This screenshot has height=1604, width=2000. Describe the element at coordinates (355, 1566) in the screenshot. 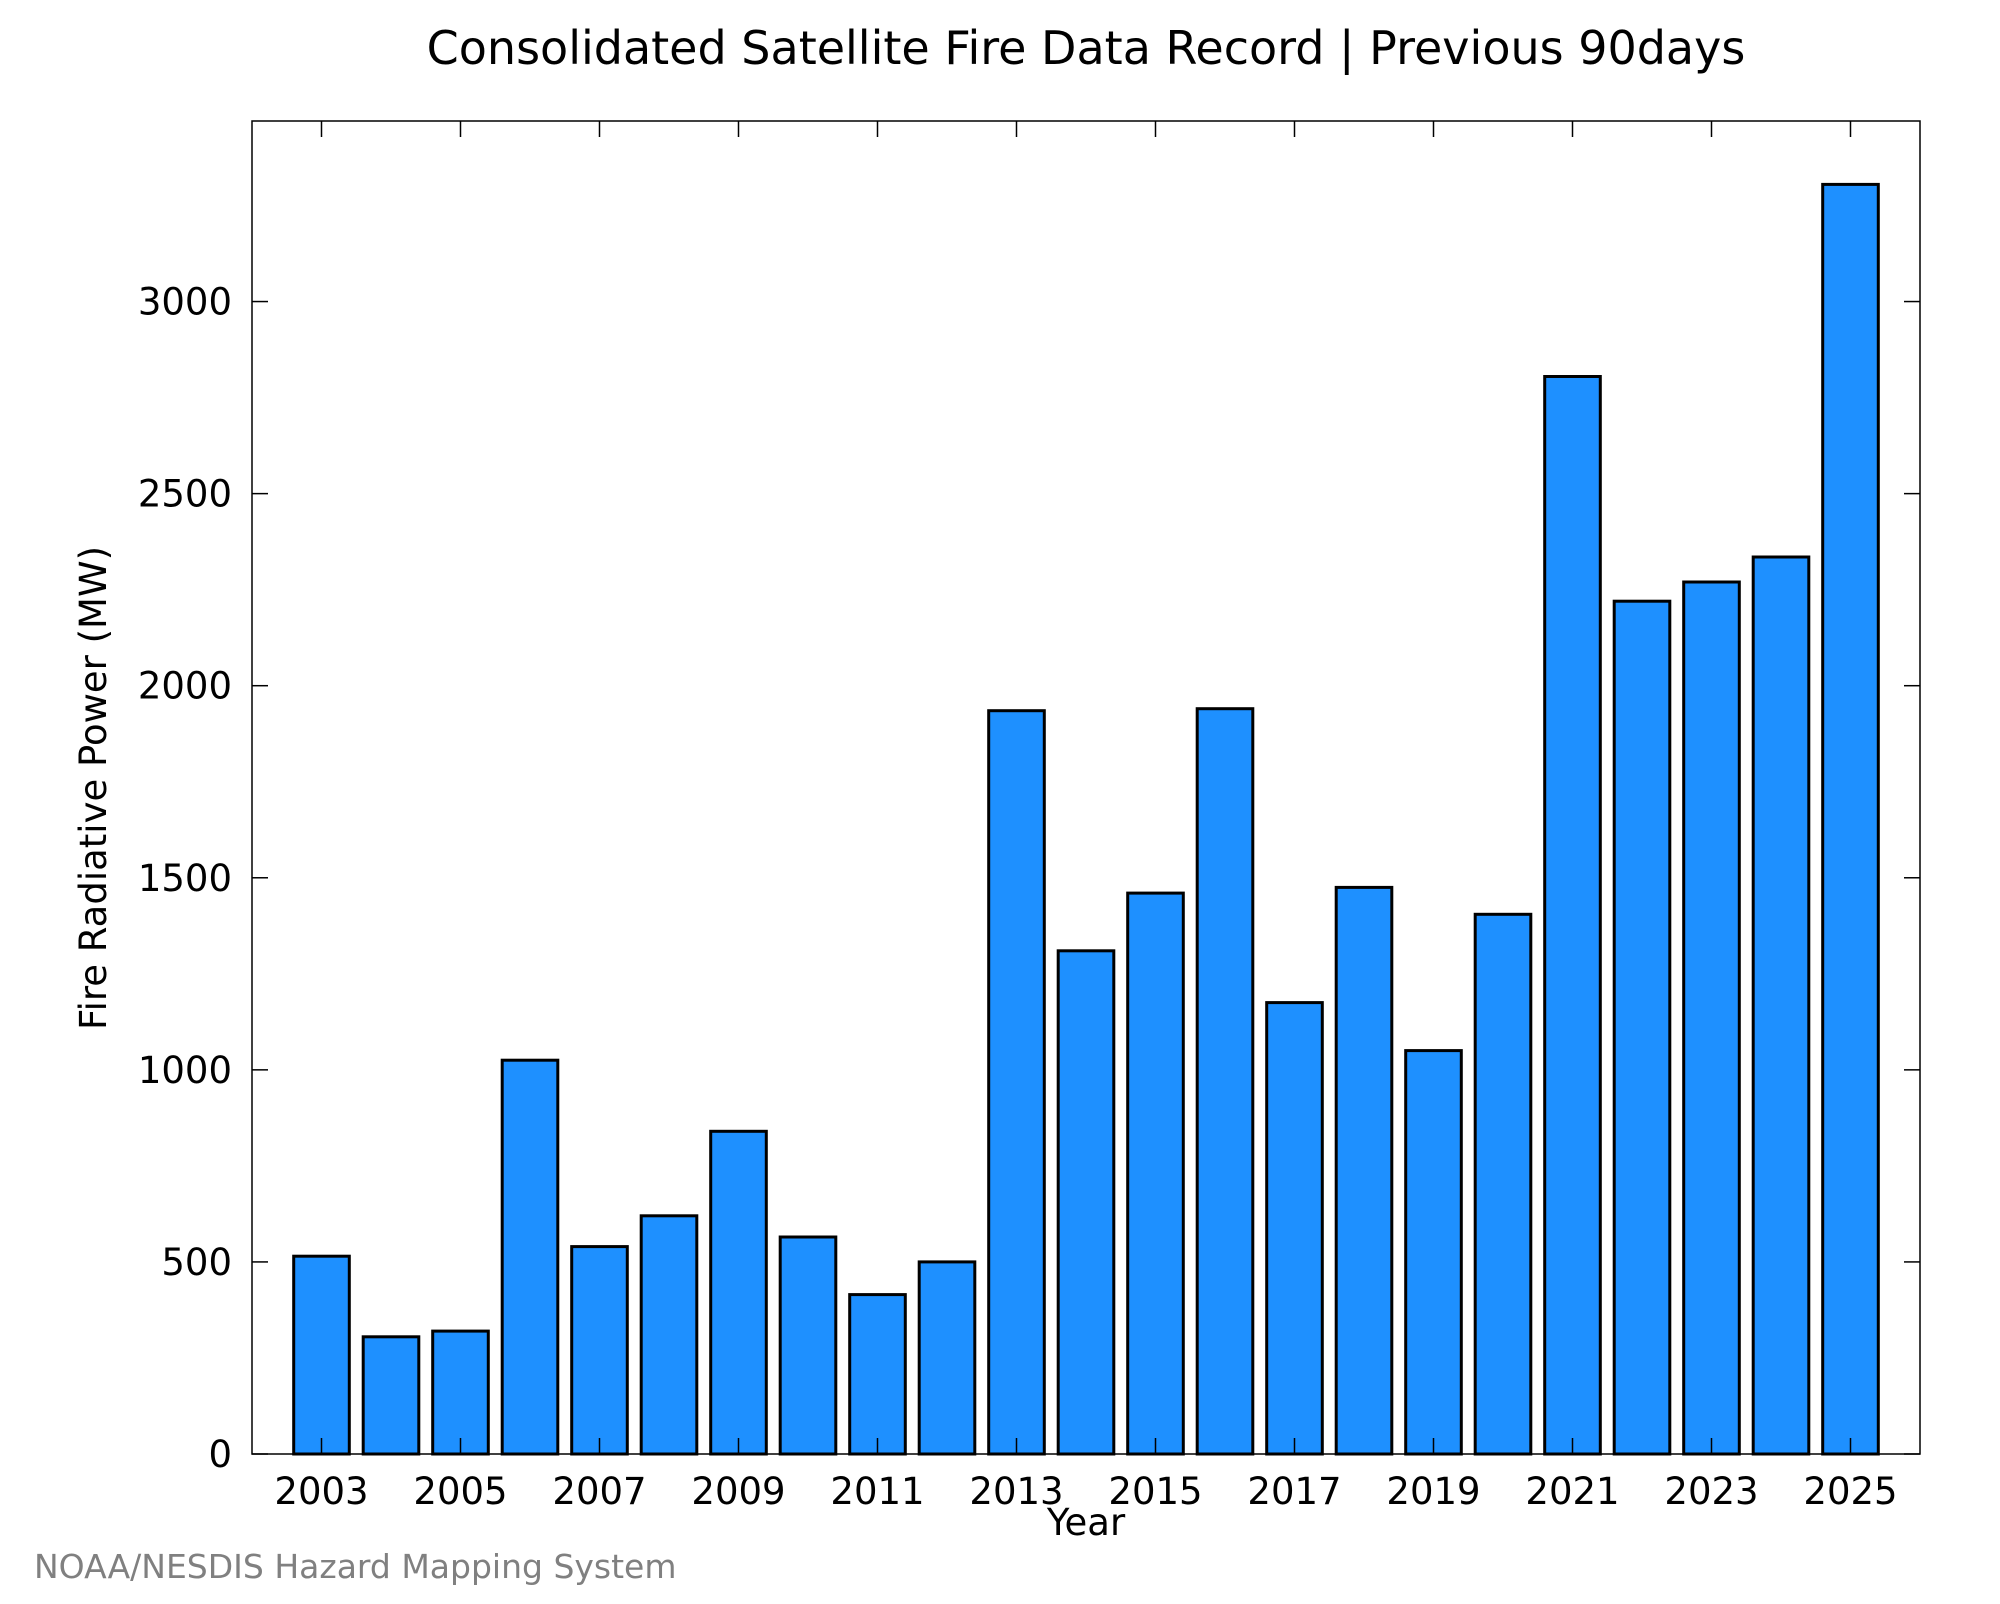

I see `source-attribution: NOAA/NESDIS Hazard Mapping System` at that location.